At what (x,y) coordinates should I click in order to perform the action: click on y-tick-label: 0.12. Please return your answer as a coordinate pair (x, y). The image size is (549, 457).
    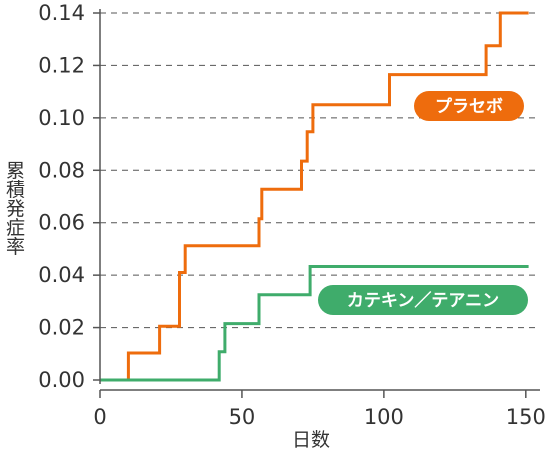
    Looking at the image, I should click on (61, 65).